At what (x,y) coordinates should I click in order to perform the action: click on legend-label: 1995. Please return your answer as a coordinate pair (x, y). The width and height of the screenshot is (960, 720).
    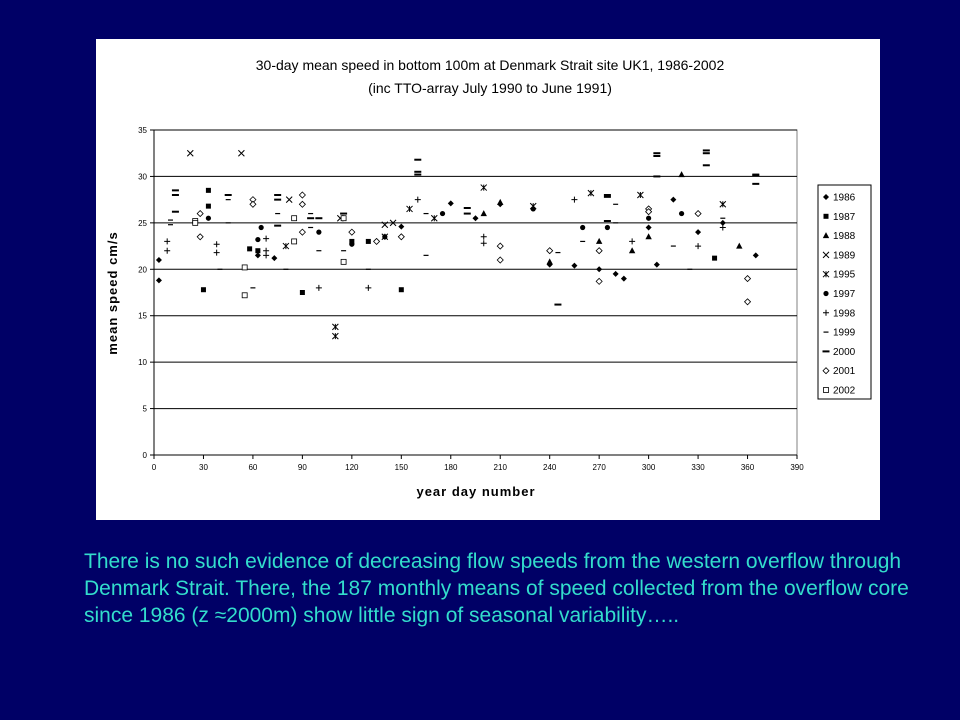
    Looking at the image, I should click on (844, 275).